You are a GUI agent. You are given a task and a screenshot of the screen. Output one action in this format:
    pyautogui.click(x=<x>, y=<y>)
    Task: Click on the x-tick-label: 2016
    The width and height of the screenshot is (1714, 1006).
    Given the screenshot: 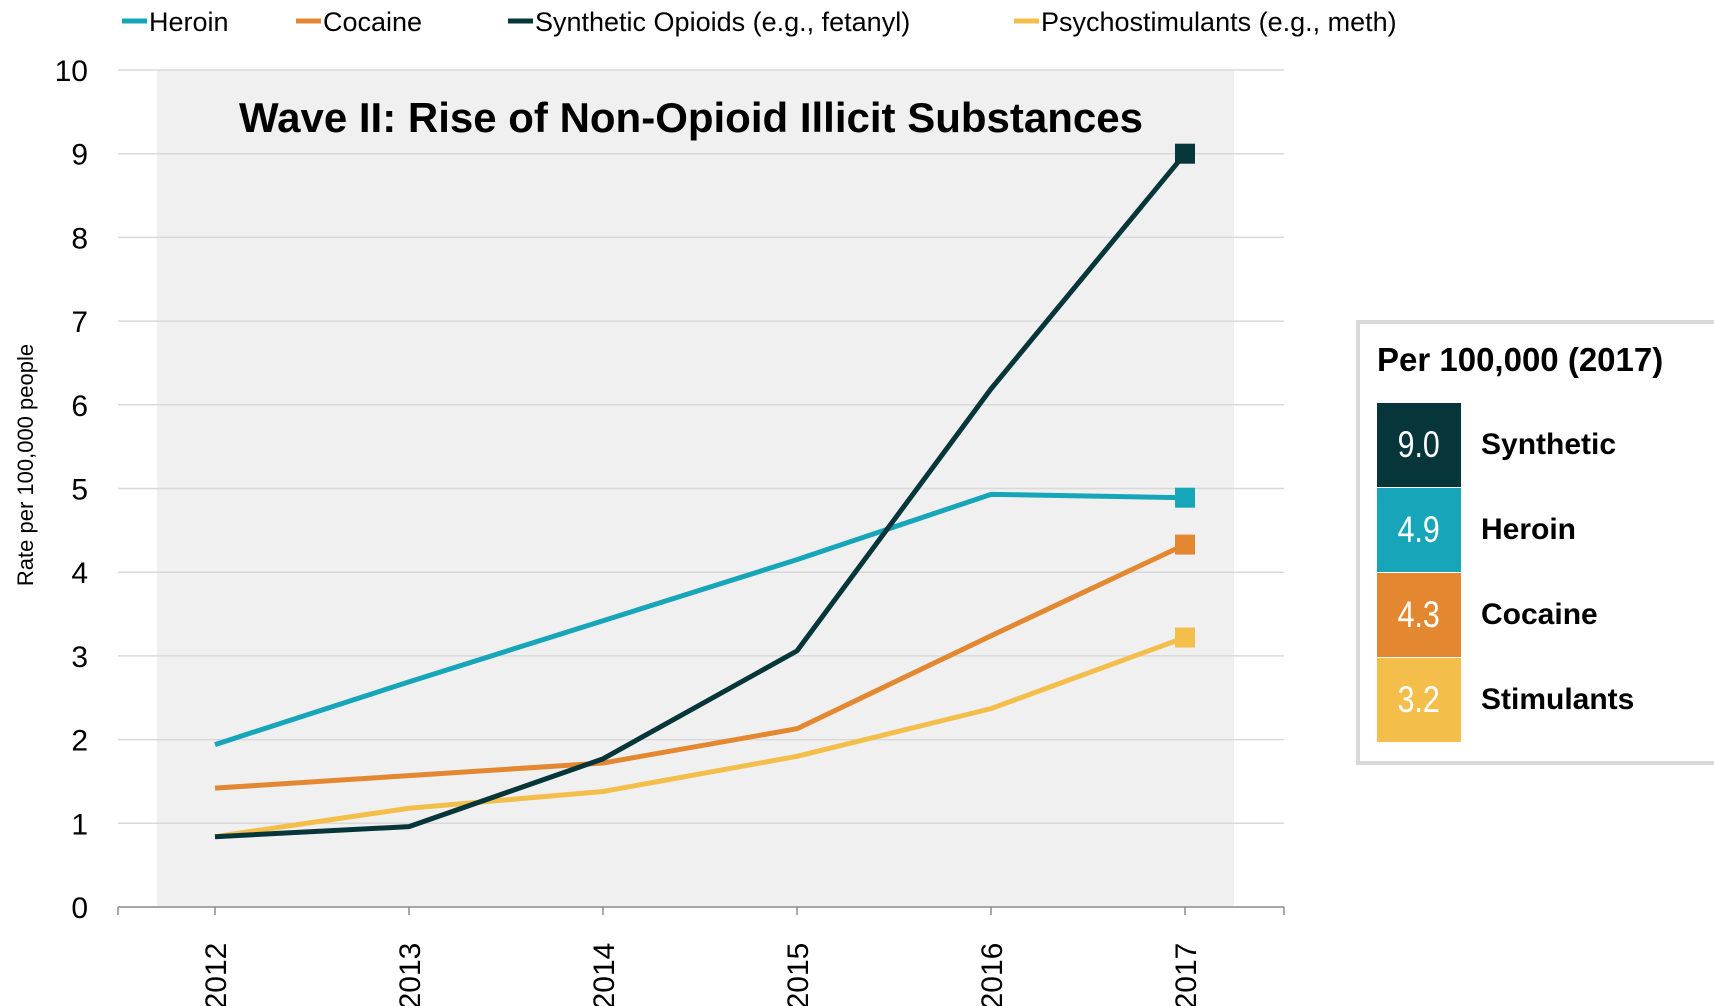 What is the action you would take?
    pyautogui.click(x=992, y=974)
    